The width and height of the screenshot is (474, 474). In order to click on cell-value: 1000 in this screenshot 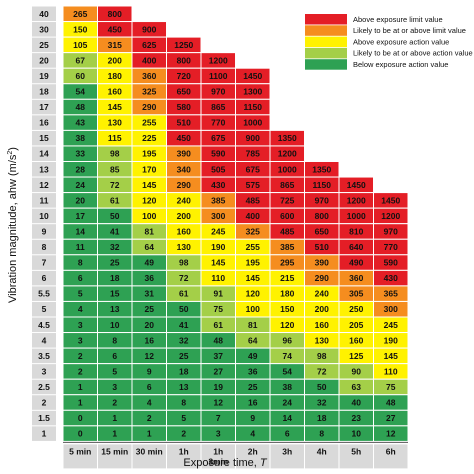, I will do `click(356, 216)`.